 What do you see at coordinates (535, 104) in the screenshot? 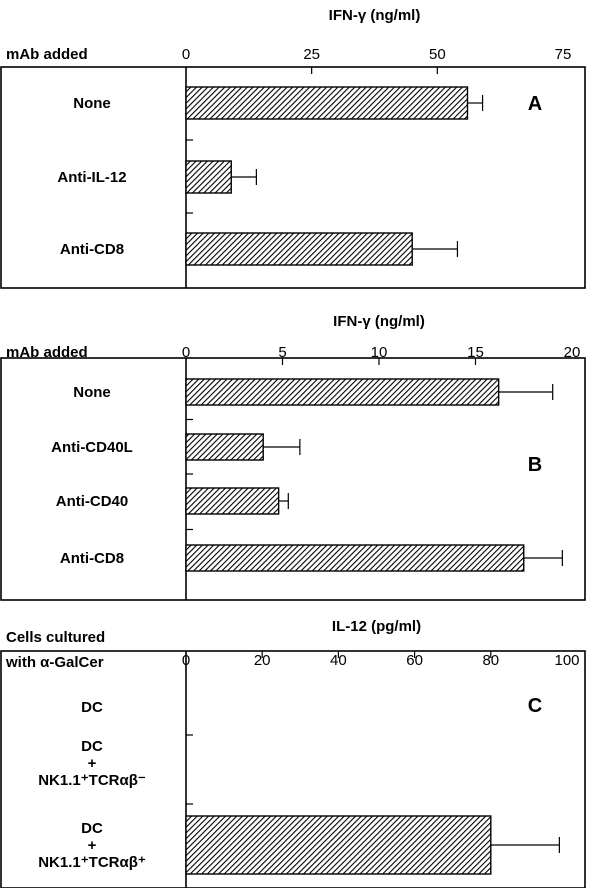
I see `panel-a-letter: A` at bounding box center [535, 104].